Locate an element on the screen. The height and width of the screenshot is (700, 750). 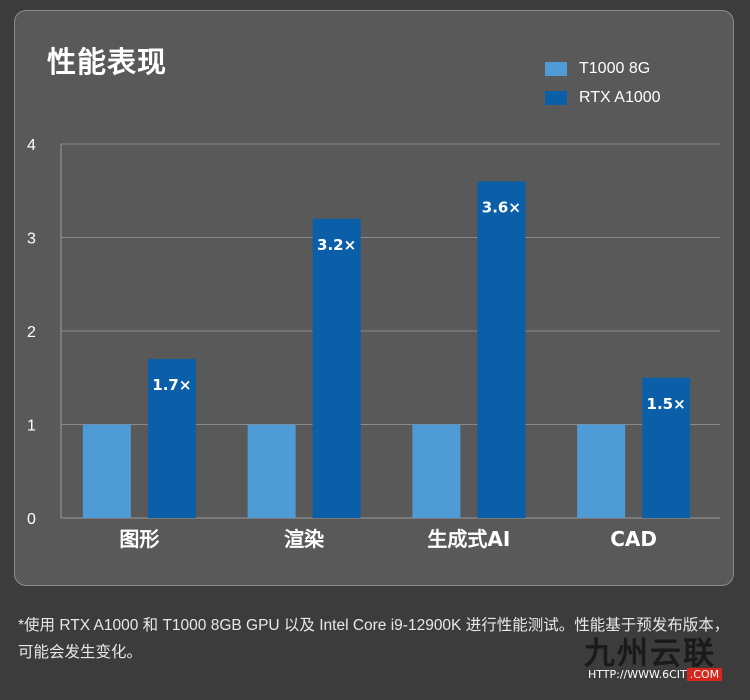
watermark-url: HTTP://WWW.6CIT .COM is located at coordinates (655, 674).